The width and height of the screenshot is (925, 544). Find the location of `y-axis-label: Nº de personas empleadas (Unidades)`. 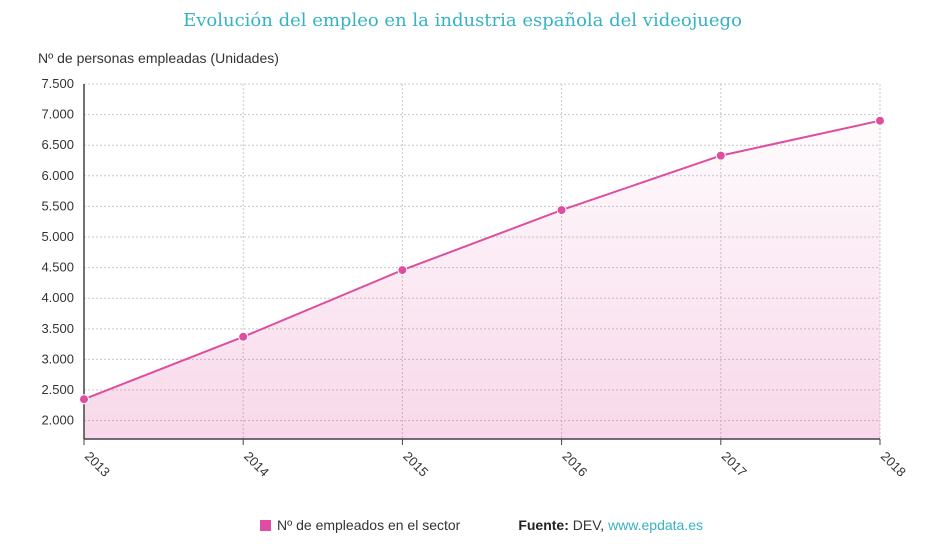

y-axis-label: Nº de personas empleadas (Unidades) is located at coordinates (158, 58).